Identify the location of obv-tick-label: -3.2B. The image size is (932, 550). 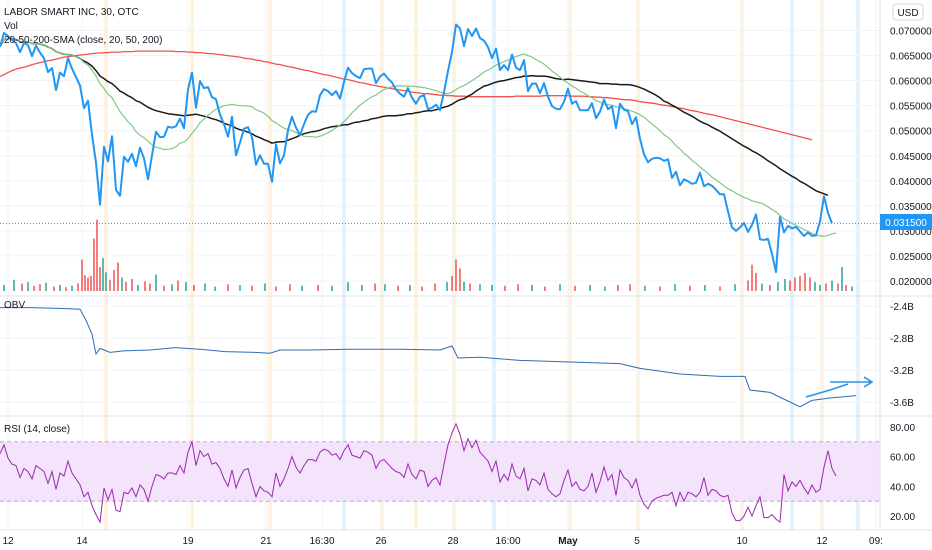
(902, 371).